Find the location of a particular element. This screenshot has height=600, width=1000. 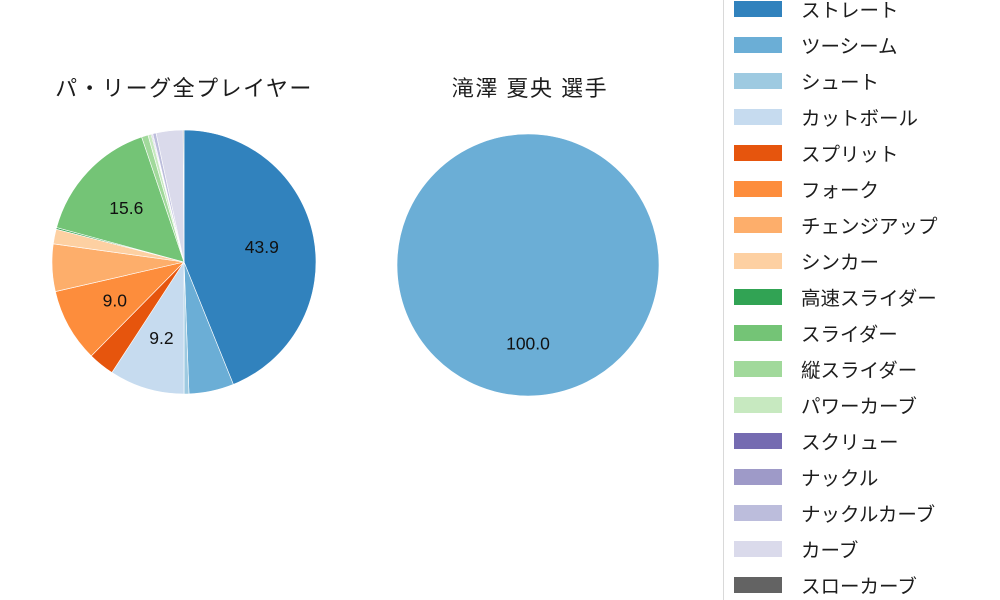

legend-item: スローカーブ is located at coordinates (862, 583).